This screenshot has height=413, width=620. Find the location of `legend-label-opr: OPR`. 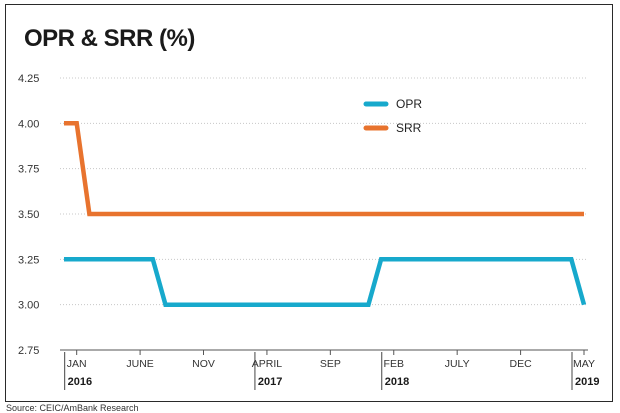

legend-label-opr: OPR is located at coordinates (409, 104).